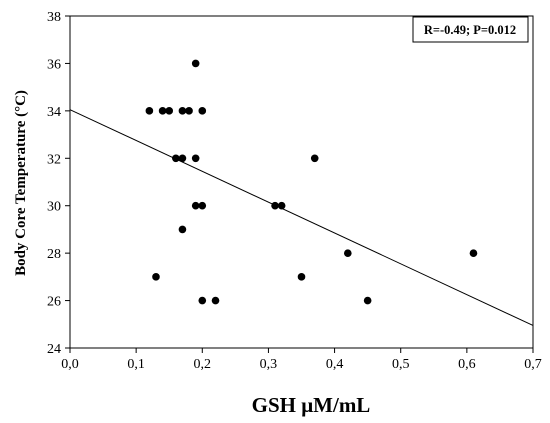 This screenshot has width=550, height=423. I want to click on y-tick-label: 34, so click(54, 112).